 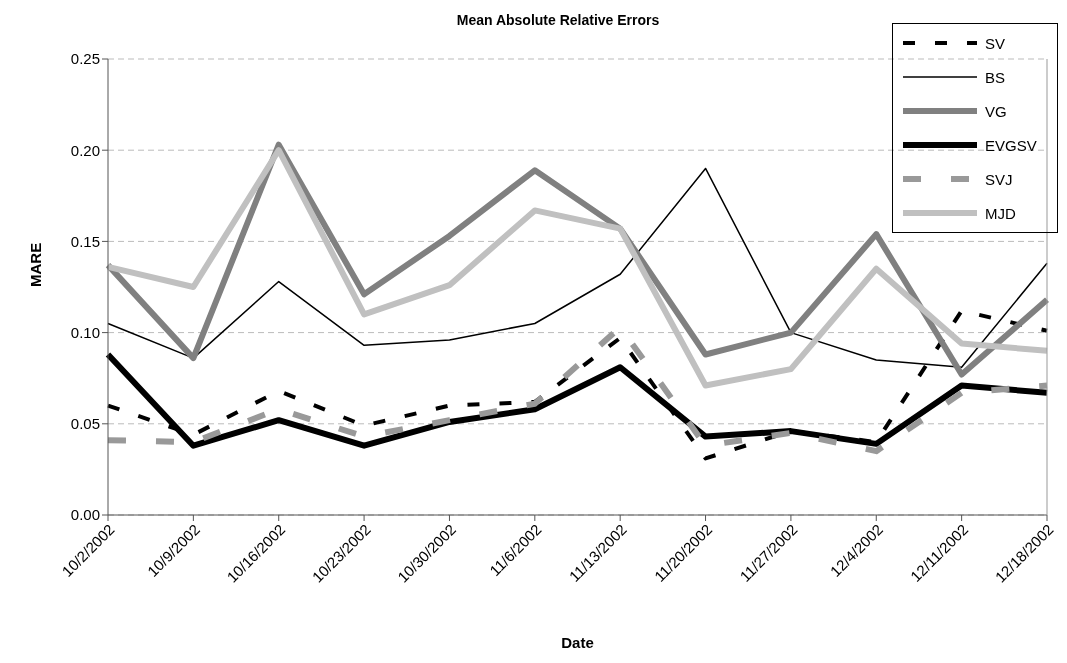 What do you see at coordinates (995, 43) in the screenshot?
I see `legend-label: SV` at bounding box center [995, 43].